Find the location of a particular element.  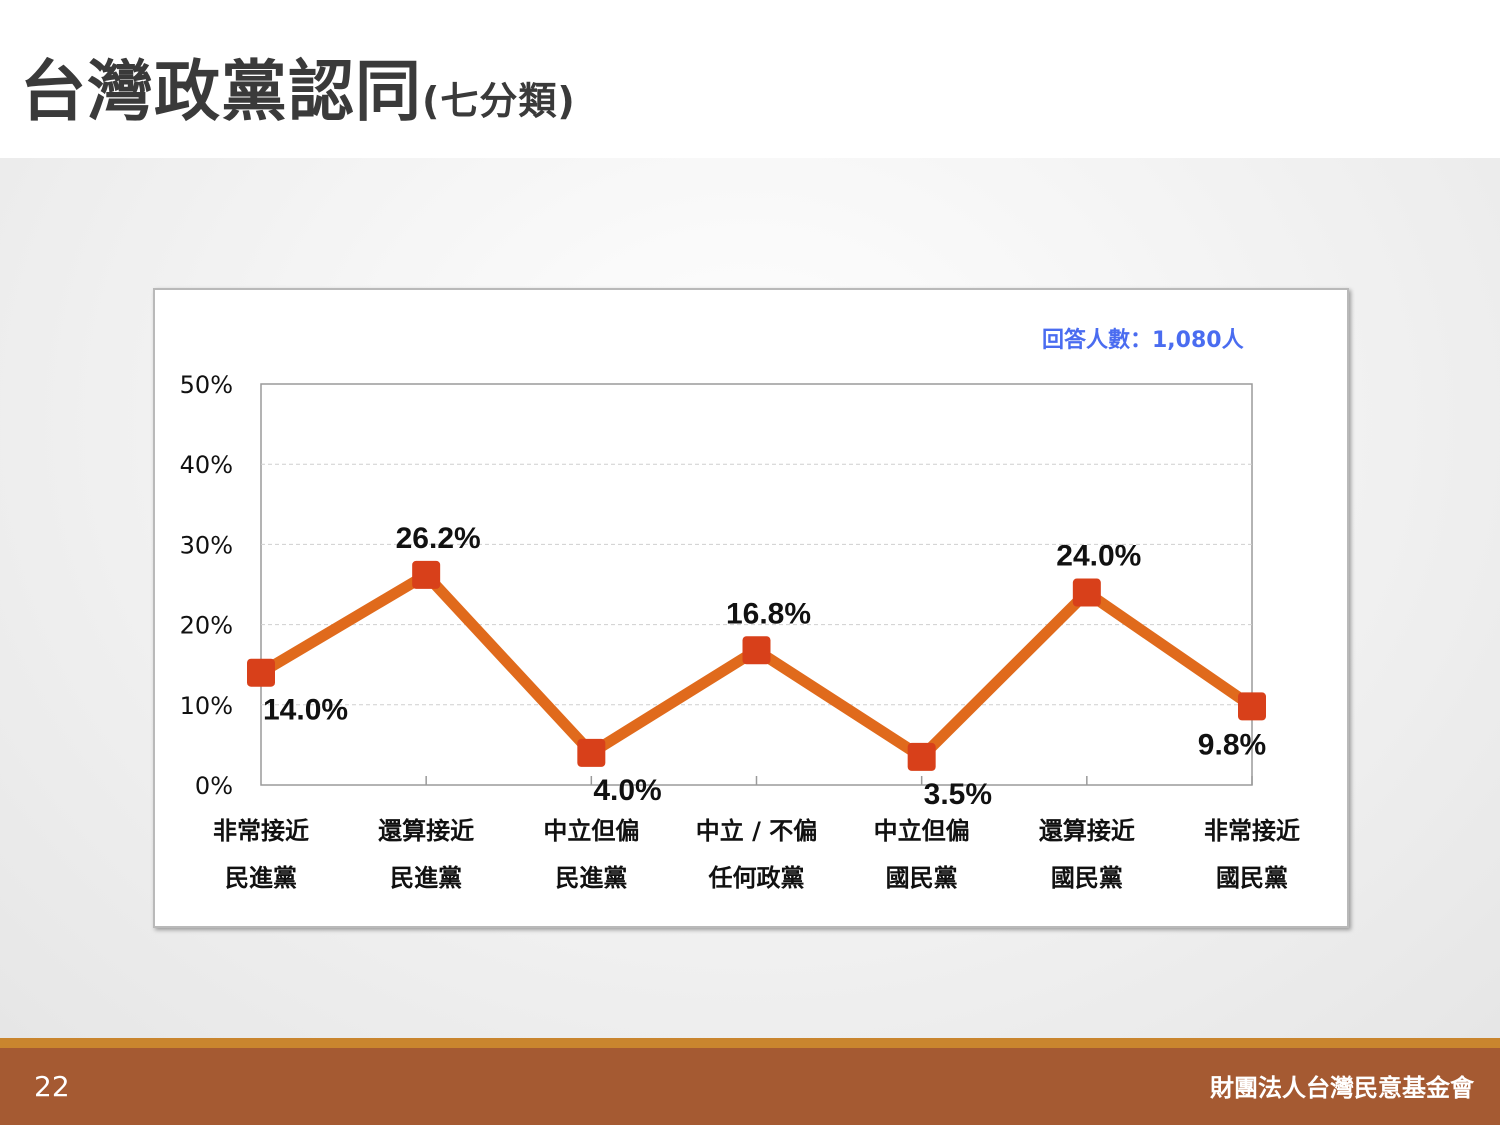

page-title: 台灣政黨認同(七分類) is located at coordinates (298, 86).